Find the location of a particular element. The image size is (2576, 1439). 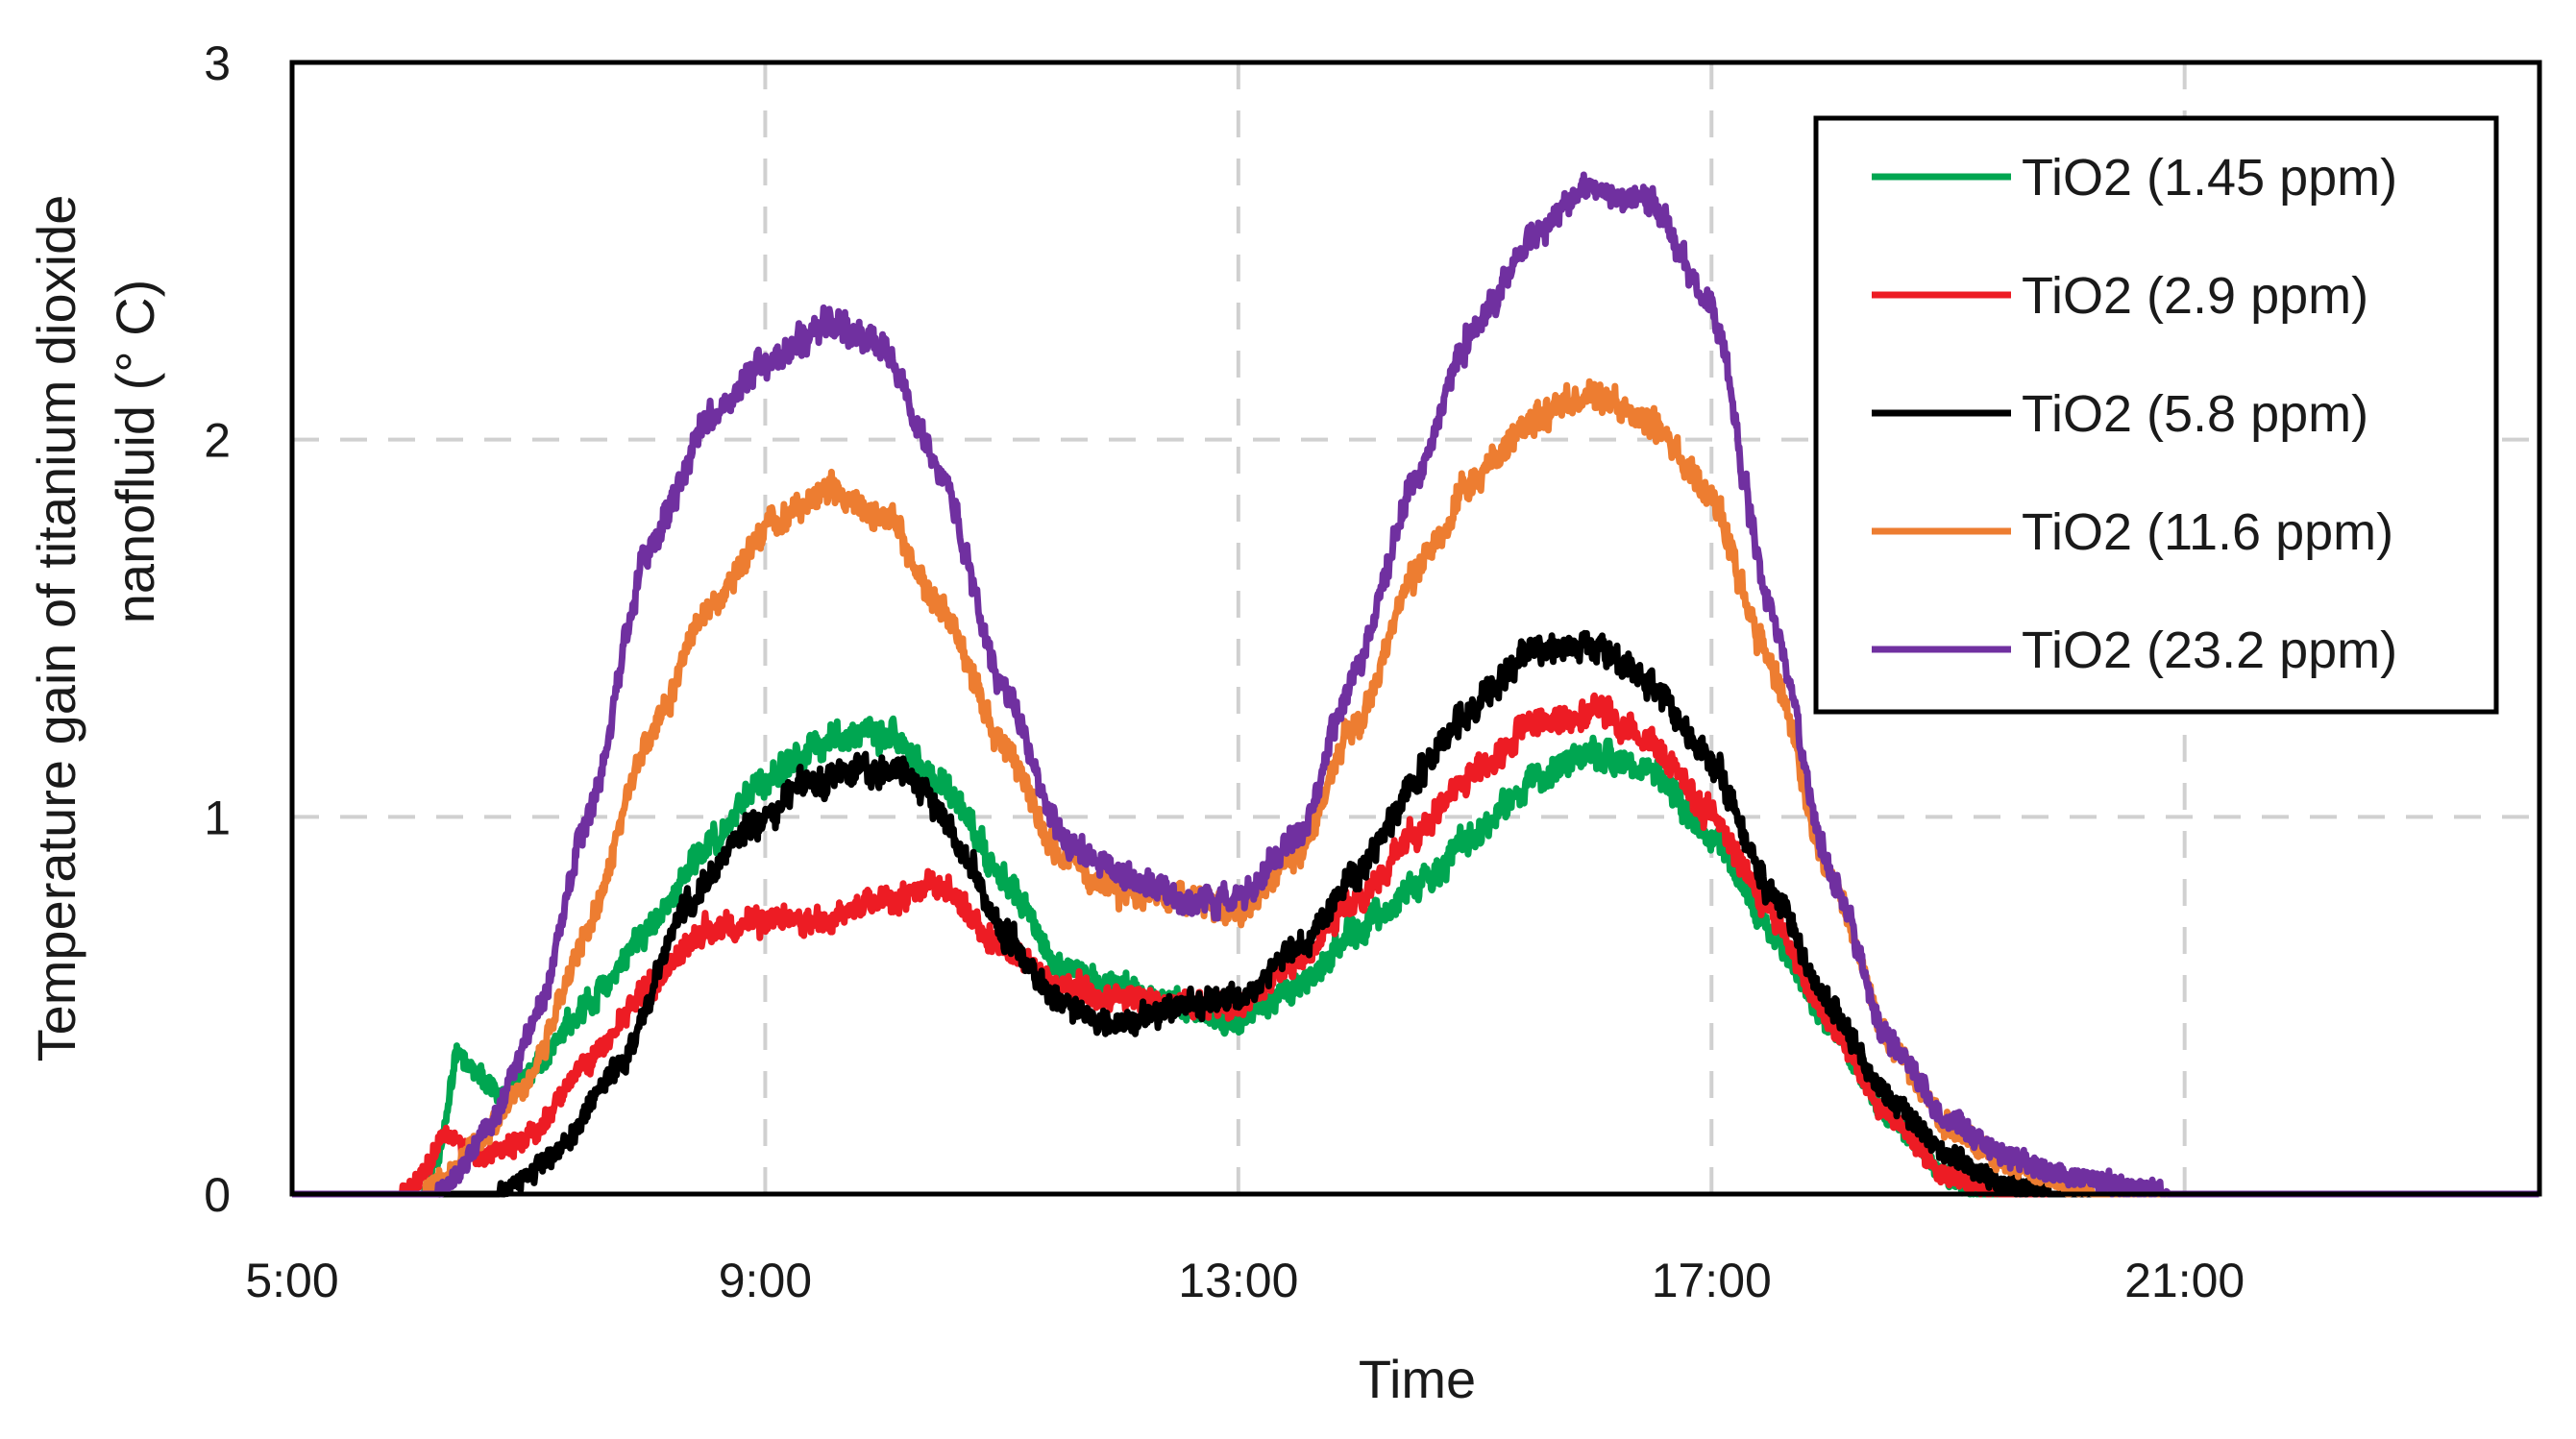

legend-item: TiO2 (5.8 ppm) is located at coordinates (2120, 414).